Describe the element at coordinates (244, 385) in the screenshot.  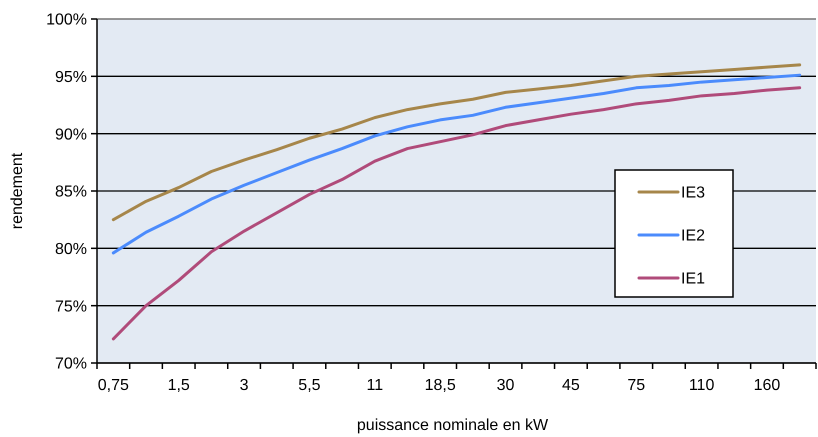
I see `x-tick-label: 3` at that location.